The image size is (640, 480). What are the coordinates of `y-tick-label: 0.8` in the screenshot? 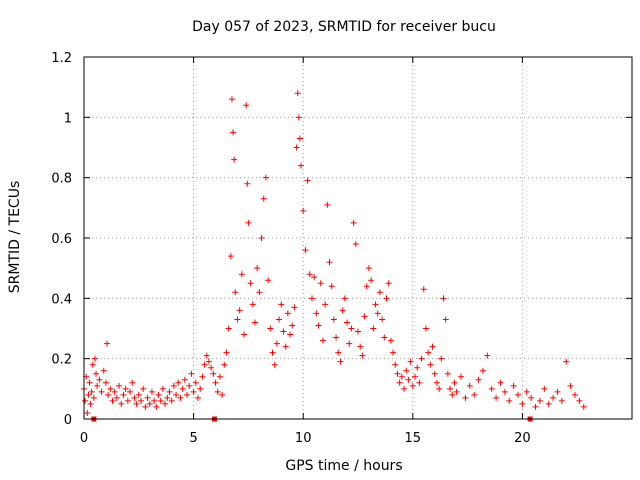 It's located at (61, 179).